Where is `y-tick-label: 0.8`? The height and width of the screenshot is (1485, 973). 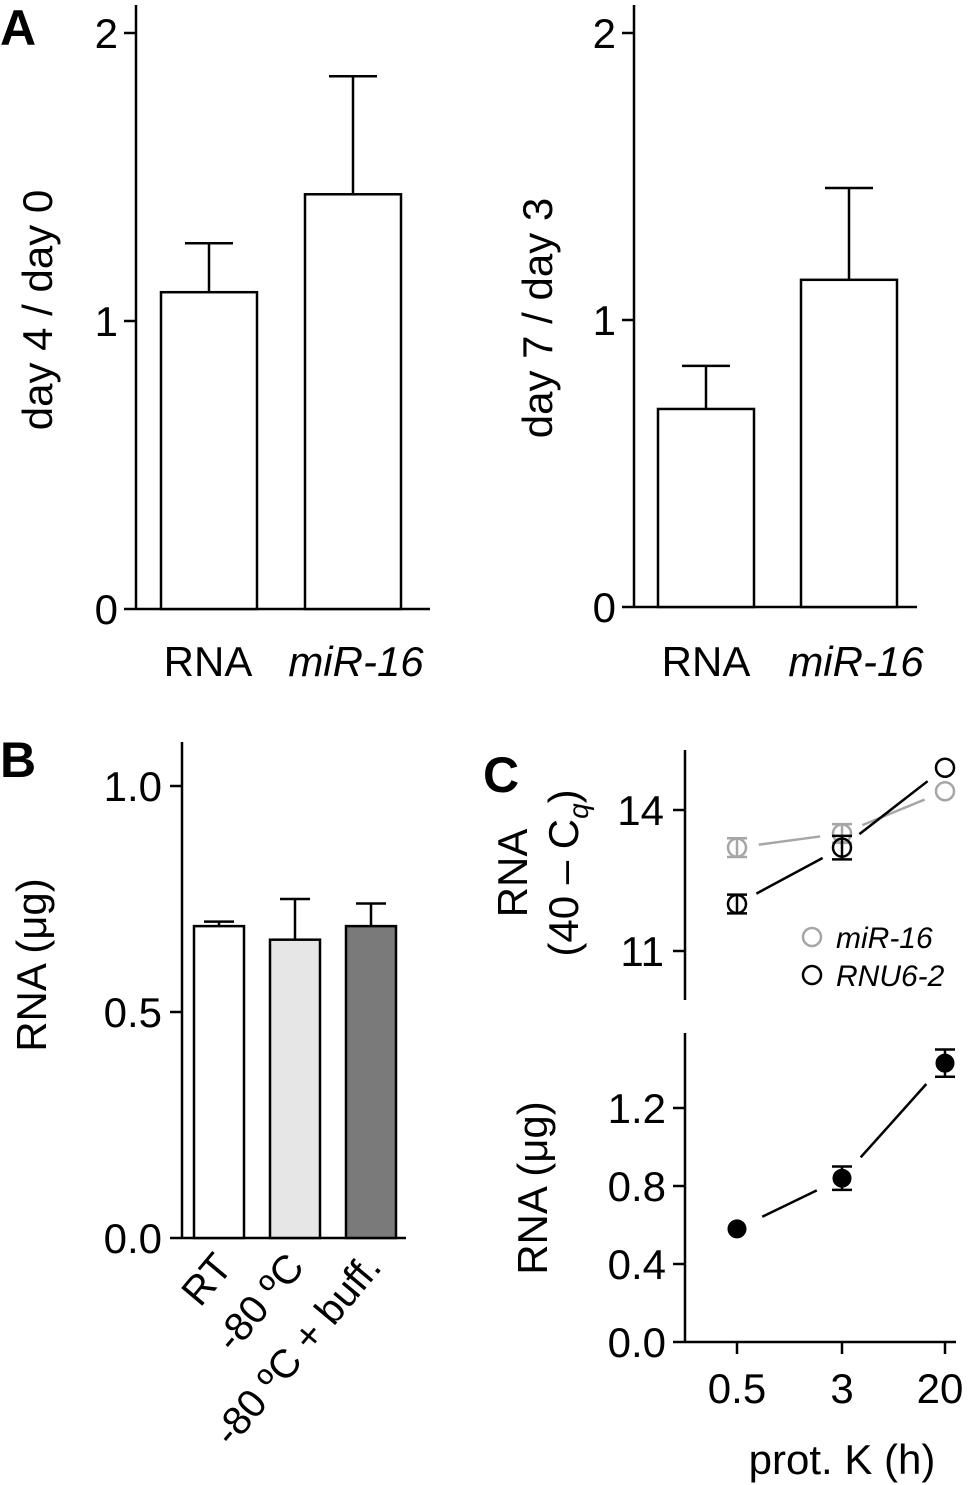 y-tick-label: 0.8 is located at coordinates (637, 1186).